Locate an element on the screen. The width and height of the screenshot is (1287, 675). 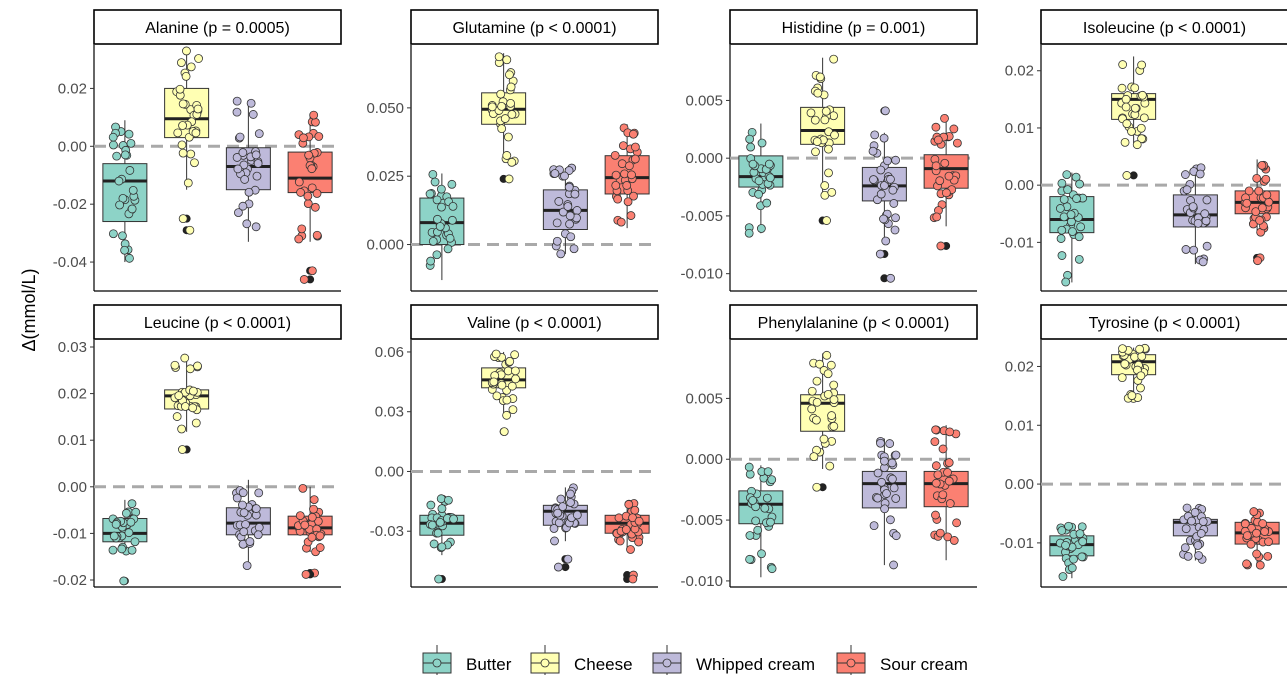
y-tick-label: 0.01 is located at coordinates (1019, 425).